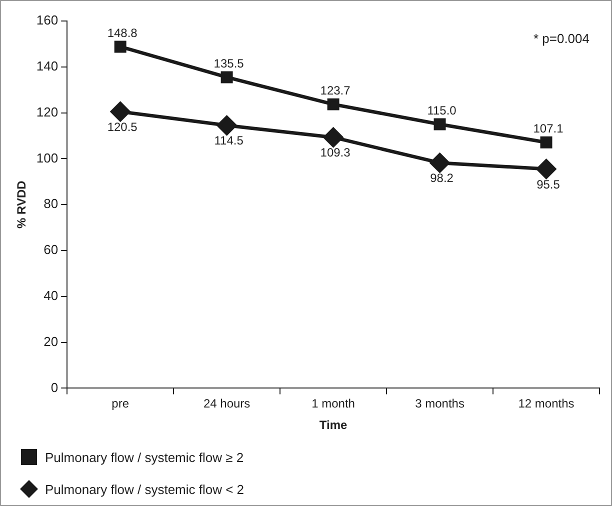 Image resolution: width=612 pixels, height=506 pixels. I want to click on y-axis-title: % RVDD, so click(21, 204).